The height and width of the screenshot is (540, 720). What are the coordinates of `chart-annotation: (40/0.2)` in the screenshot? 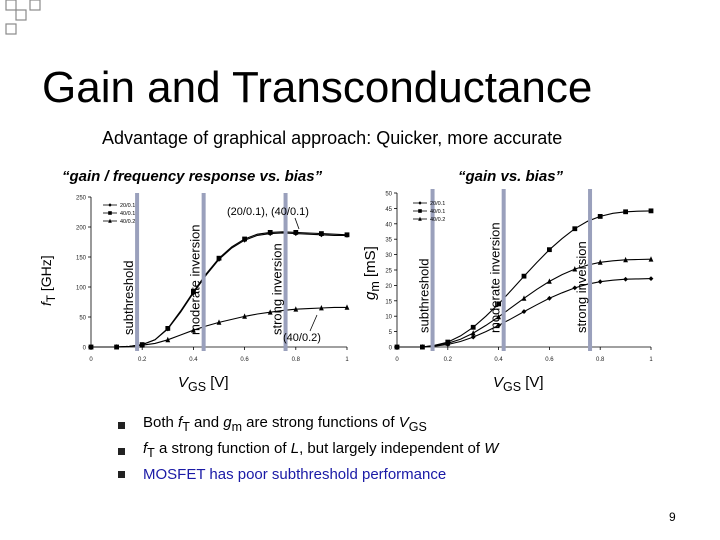 It's located at (302, 338).